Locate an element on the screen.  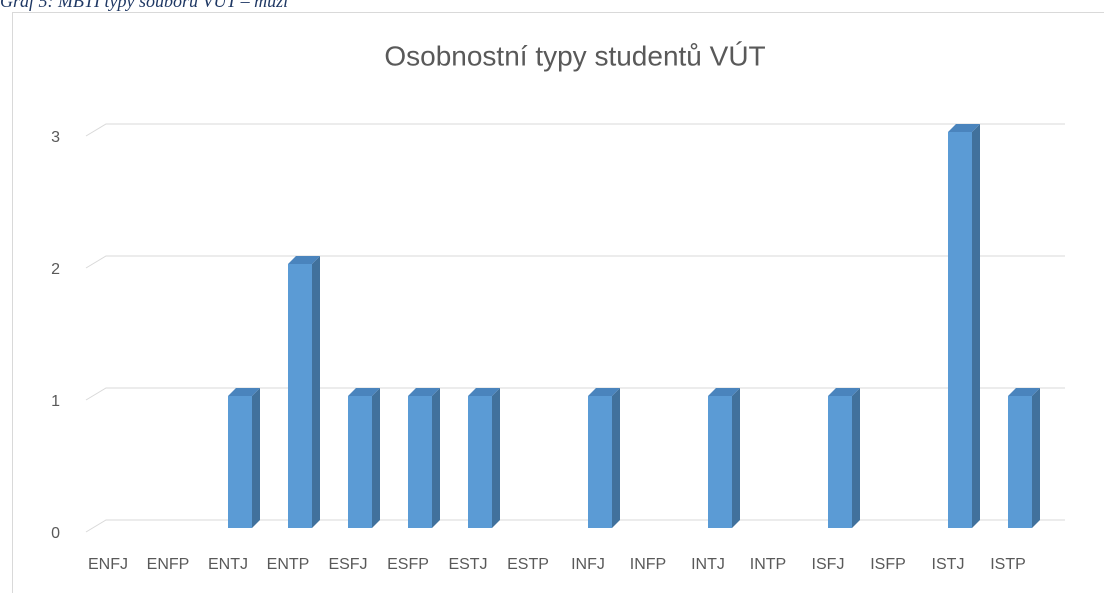
chart-title: Osobnostní typy studentů VÚT is located at coordinates (574, 55).